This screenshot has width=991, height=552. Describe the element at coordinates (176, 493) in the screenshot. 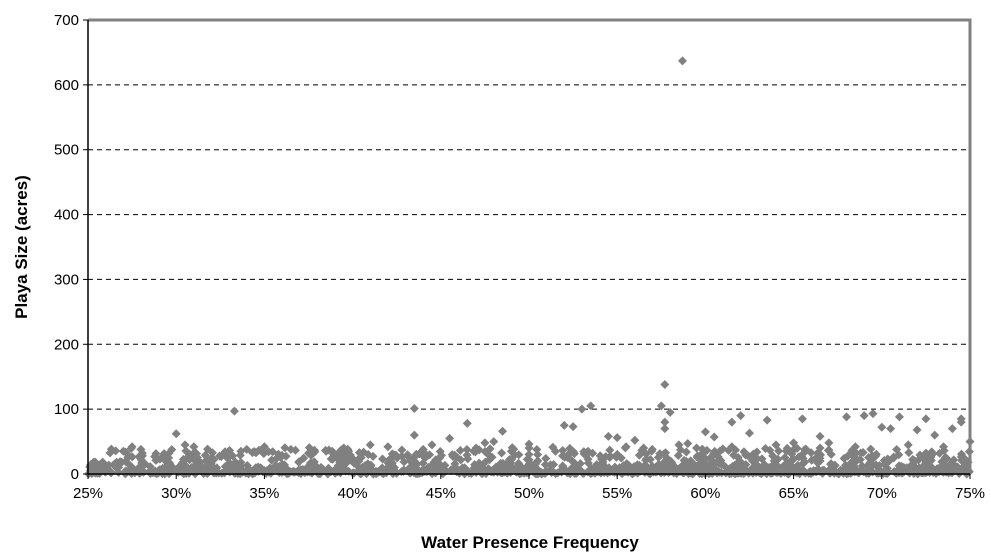

I see `x-tick-label: 30%` at that location.